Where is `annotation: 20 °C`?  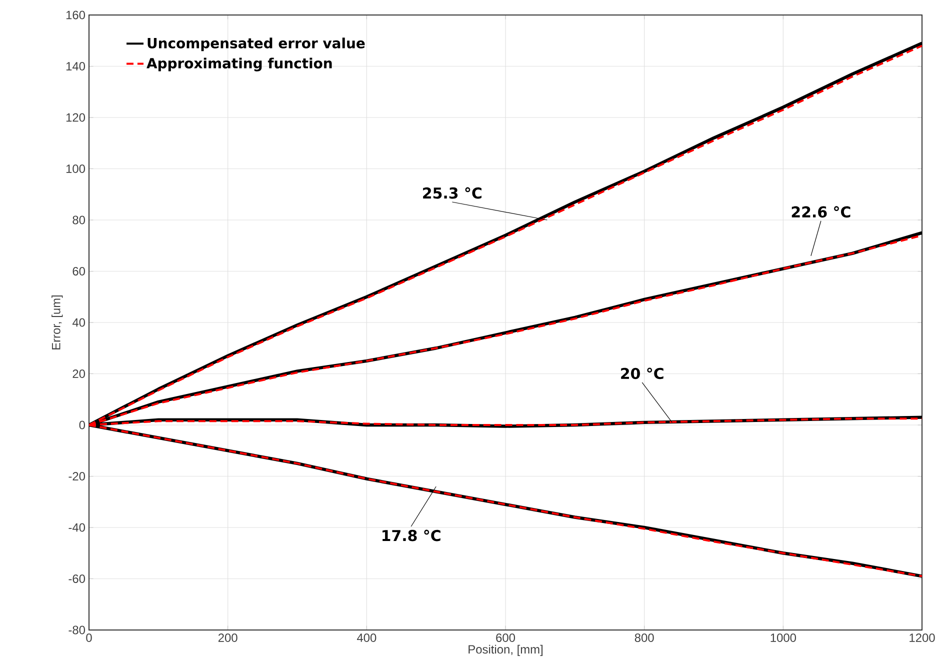
annotation: 20 °C is located at coordinates (642, 374).